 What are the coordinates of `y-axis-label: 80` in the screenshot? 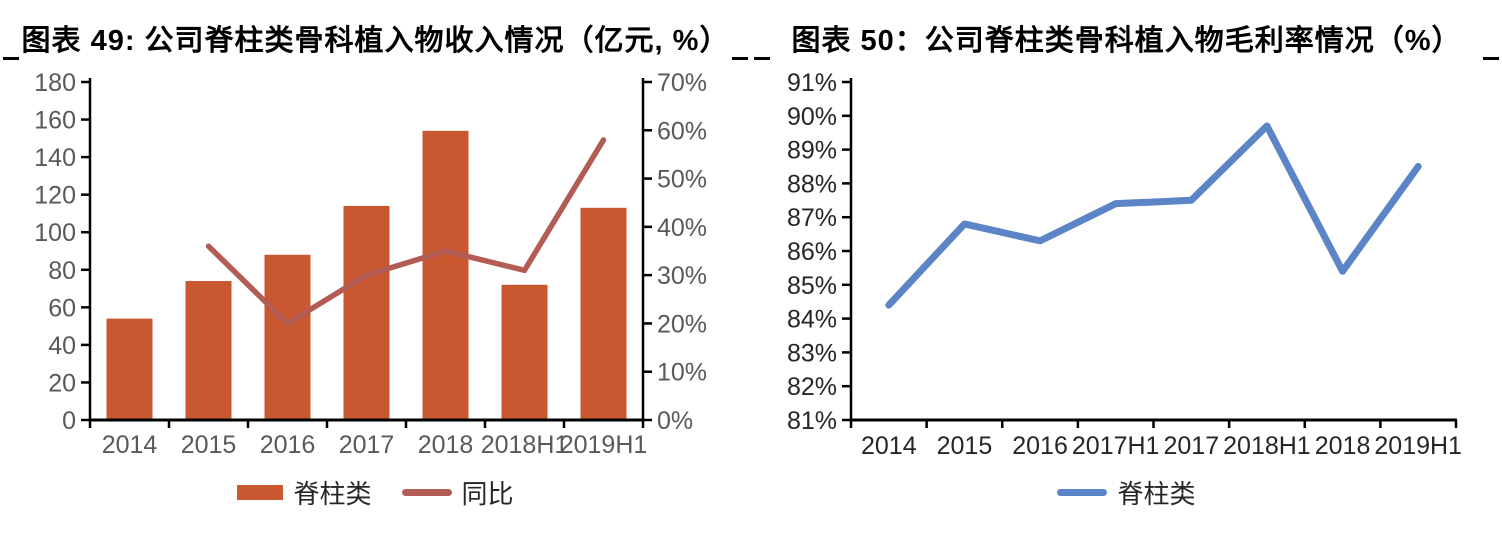 It's located at (62, 271).